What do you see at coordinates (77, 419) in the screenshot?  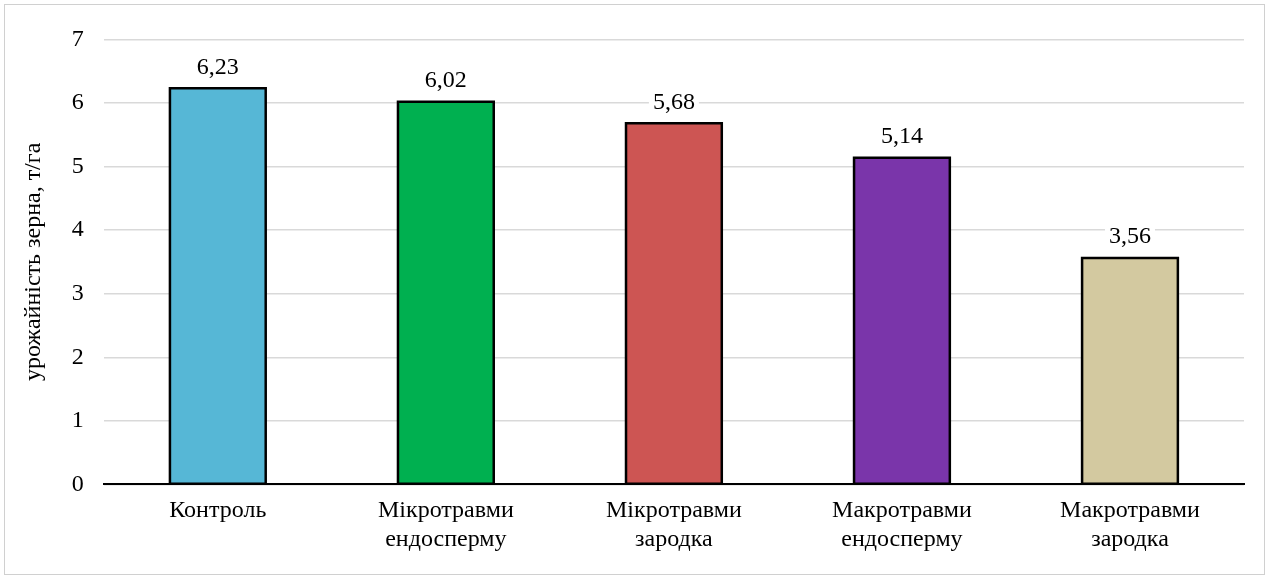 I see `y-tick-label: 1` at bounding box center [77, 419].